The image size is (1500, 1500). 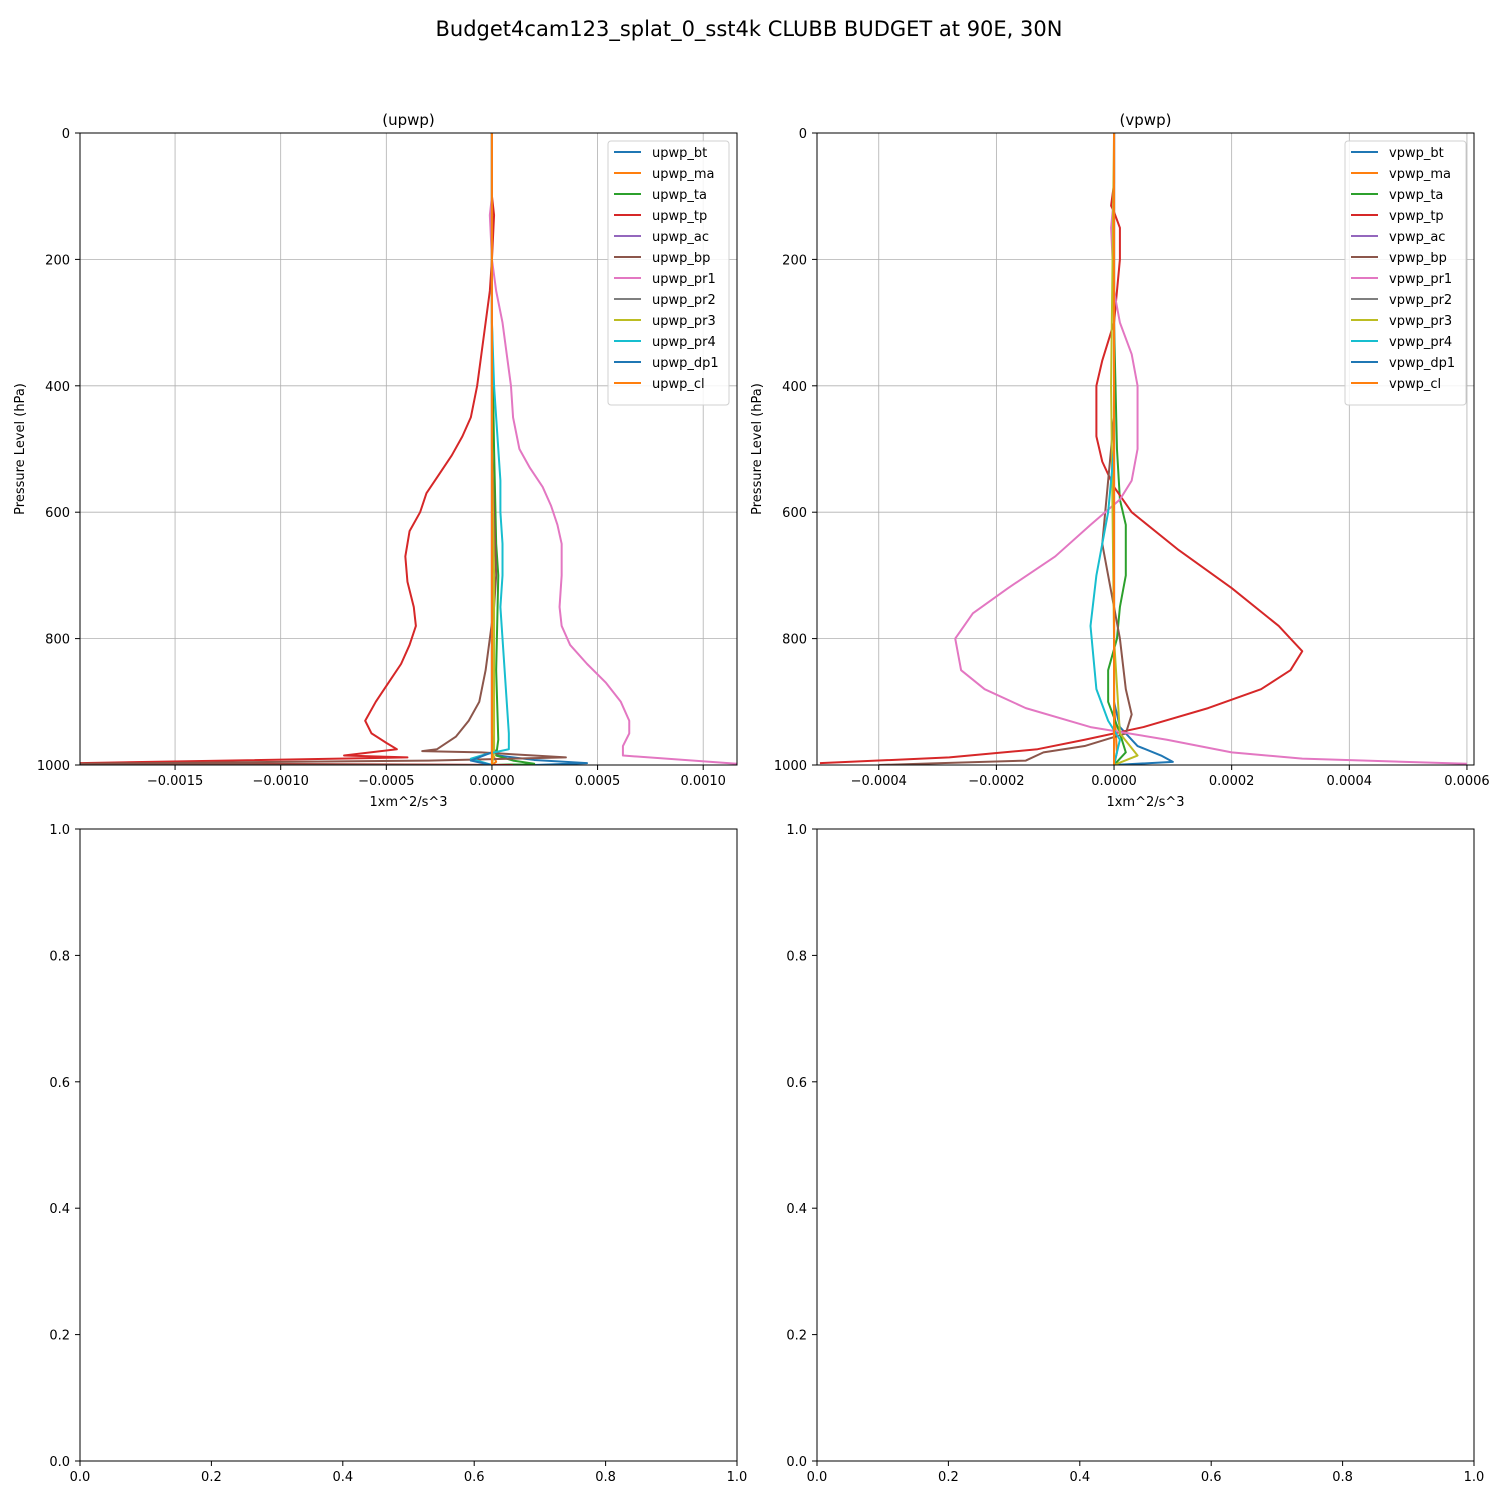 What do you see at coordinates (680, 237) in the screenshot?
I see `legend-label: upwp_ac` at bounding box center [680, 237].